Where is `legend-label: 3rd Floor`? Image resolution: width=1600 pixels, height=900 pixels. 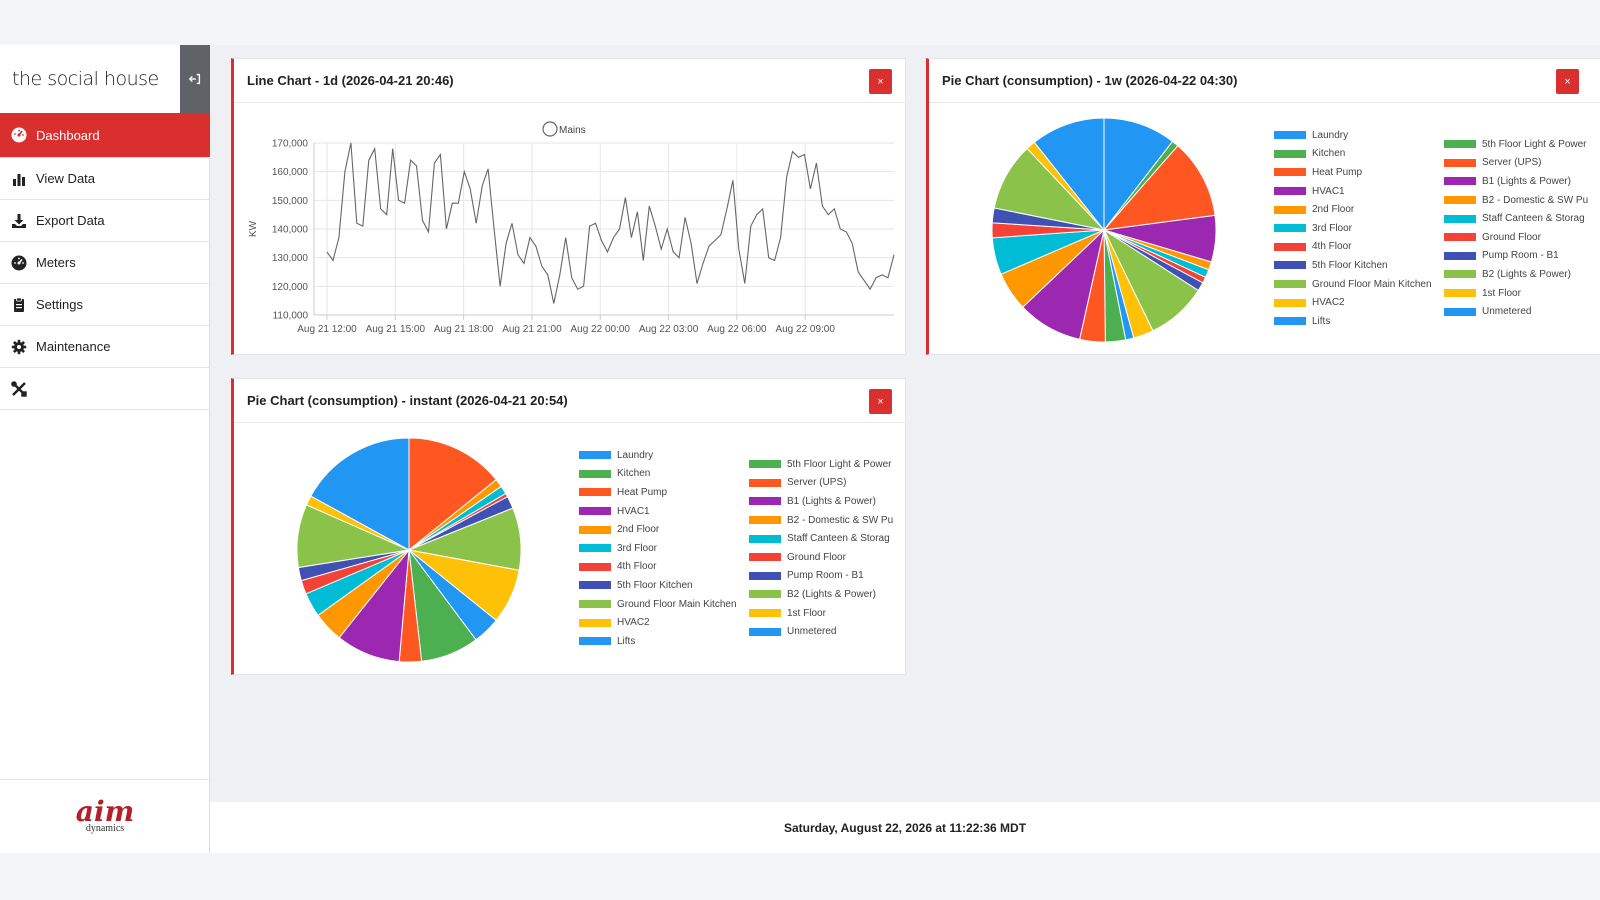
legend-label: 3rd Floor is located at coordinates (637, 548).